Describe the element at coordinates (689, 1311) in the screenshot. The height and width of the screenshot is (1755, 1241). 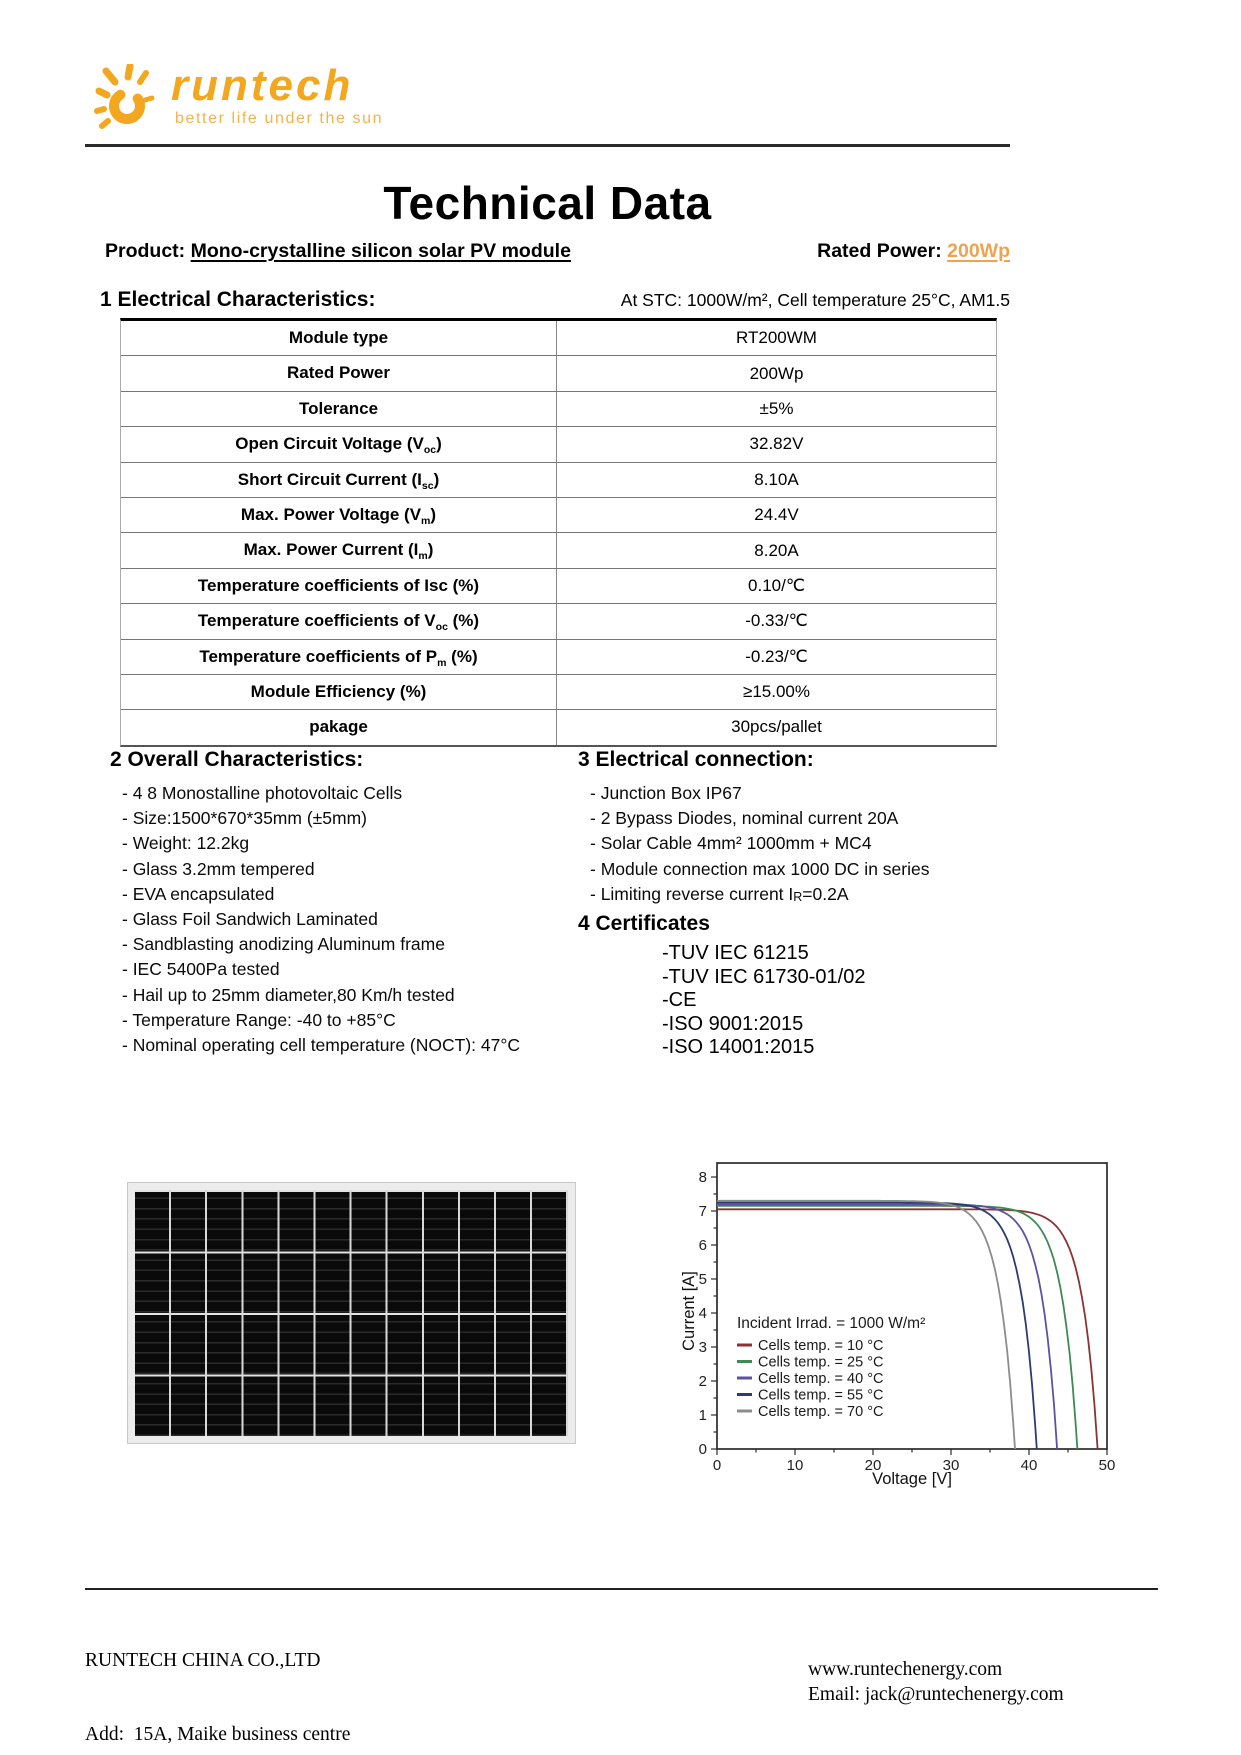
I see `svg-text: Current [A]` at that location.